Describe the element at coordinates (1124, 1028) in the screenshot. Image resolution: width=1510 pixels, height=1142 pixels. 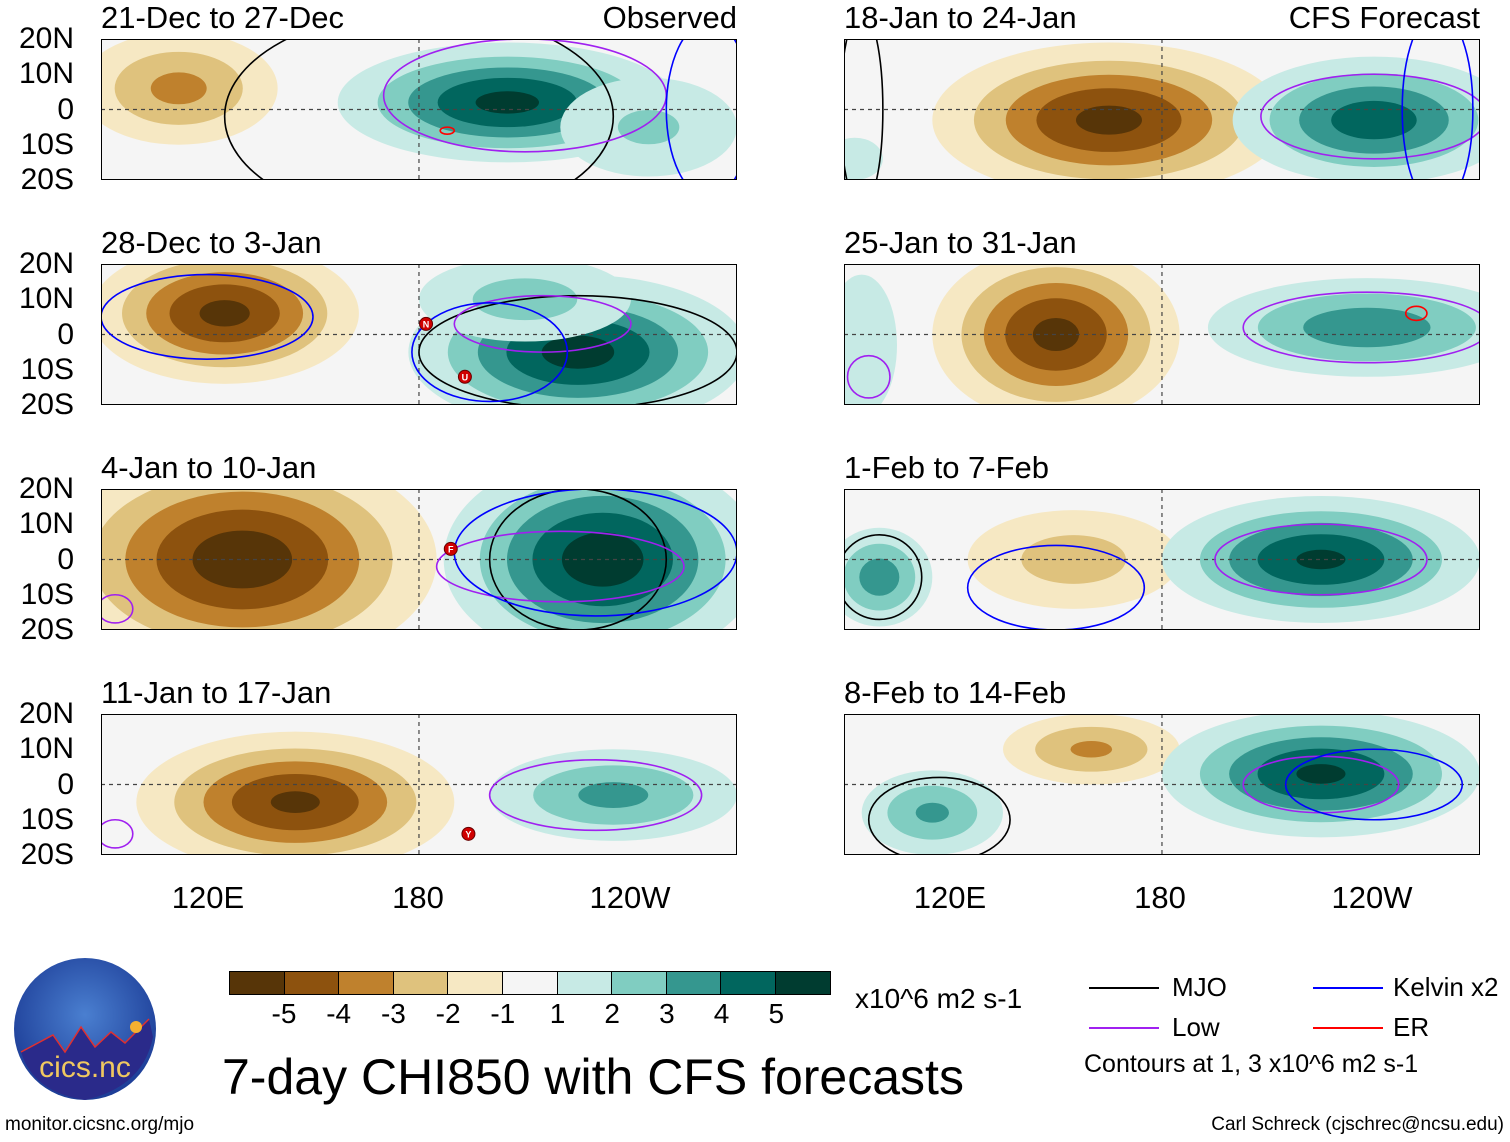
I see `legend-line-low` at that location.